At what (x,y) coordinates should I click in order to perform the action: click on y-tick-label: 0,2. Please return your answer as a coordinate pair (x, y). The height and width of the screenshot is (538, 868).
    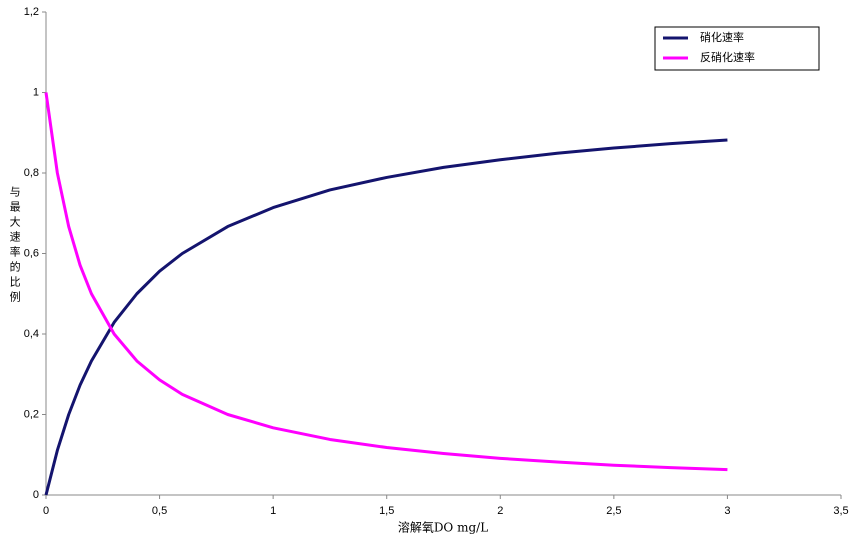
    Looking at the image, I should click on (31, 414).